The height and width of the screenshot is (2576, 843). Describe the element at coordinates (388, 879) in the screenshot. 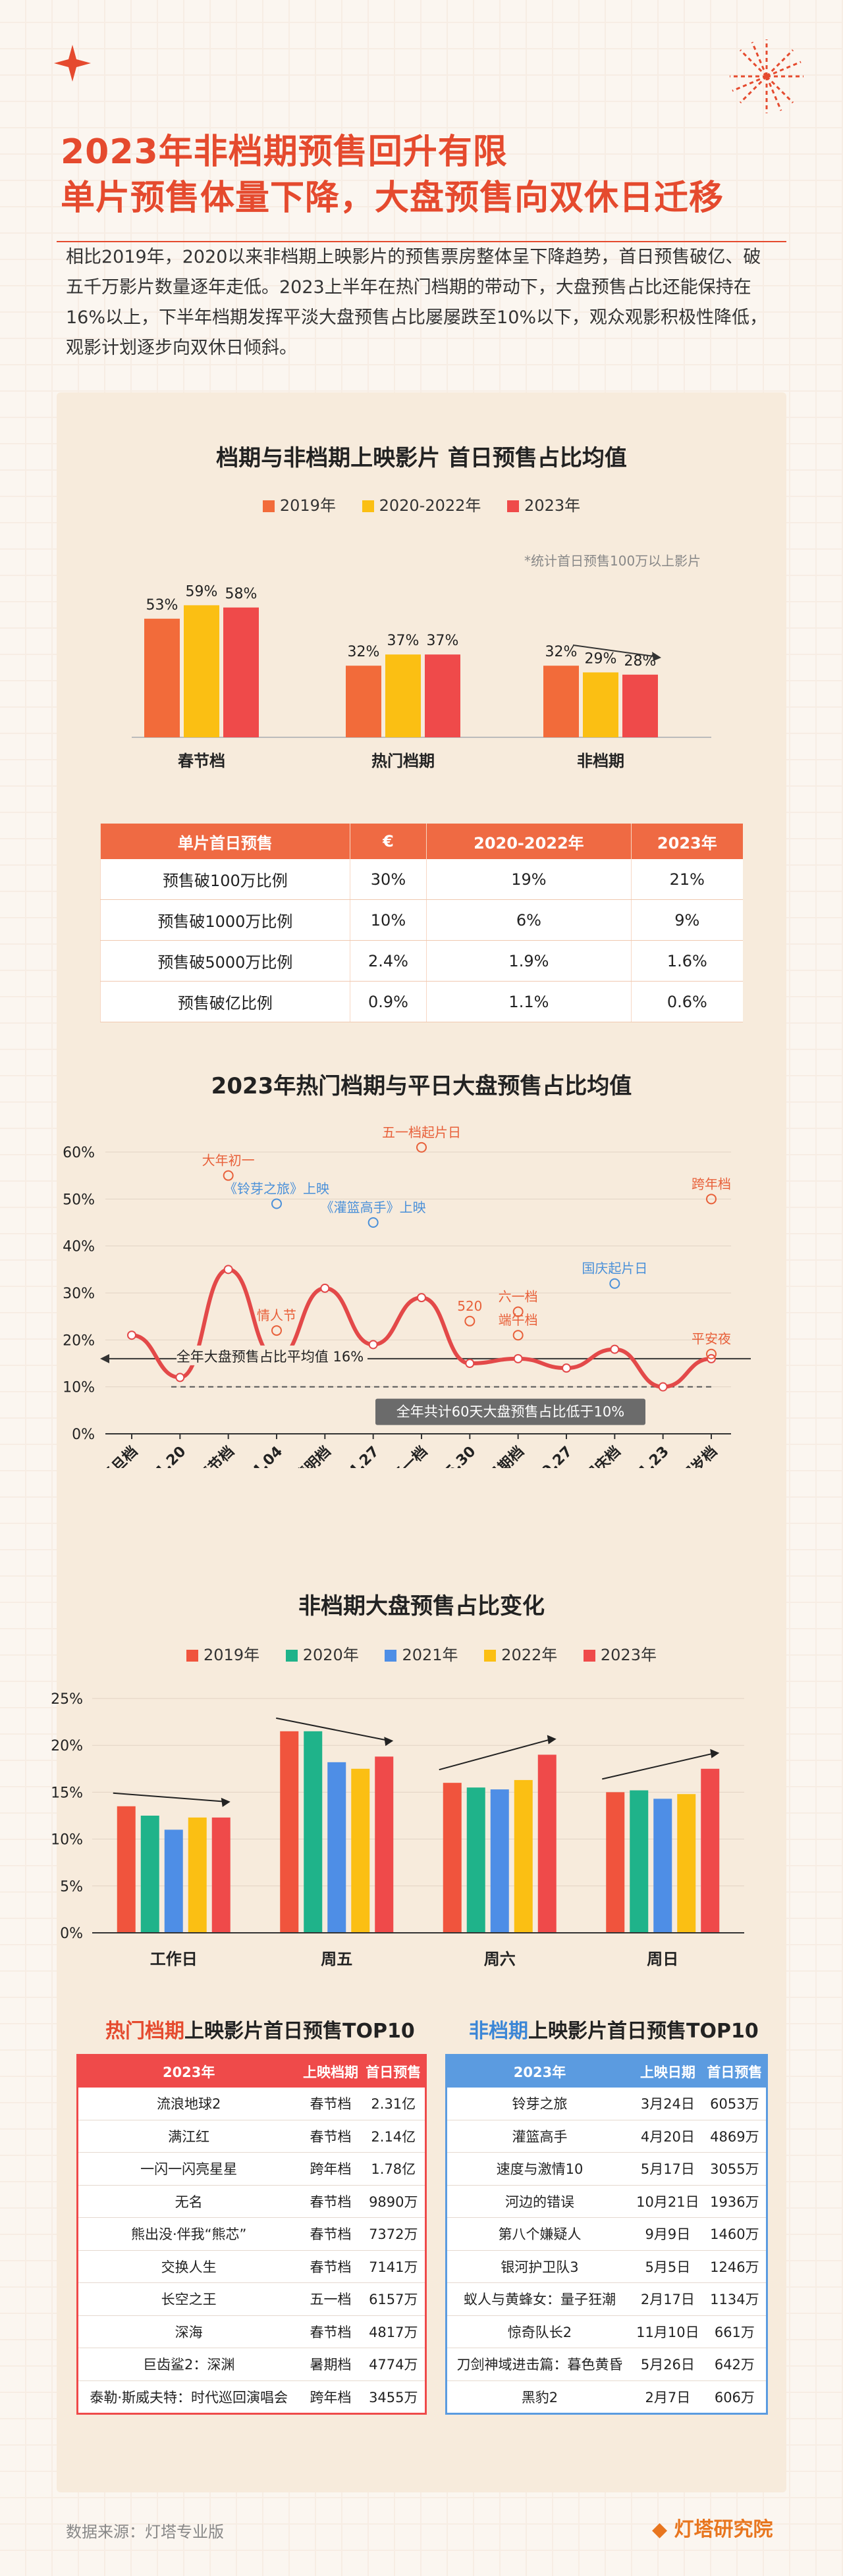

I see `table-cell: 30%` at that location.